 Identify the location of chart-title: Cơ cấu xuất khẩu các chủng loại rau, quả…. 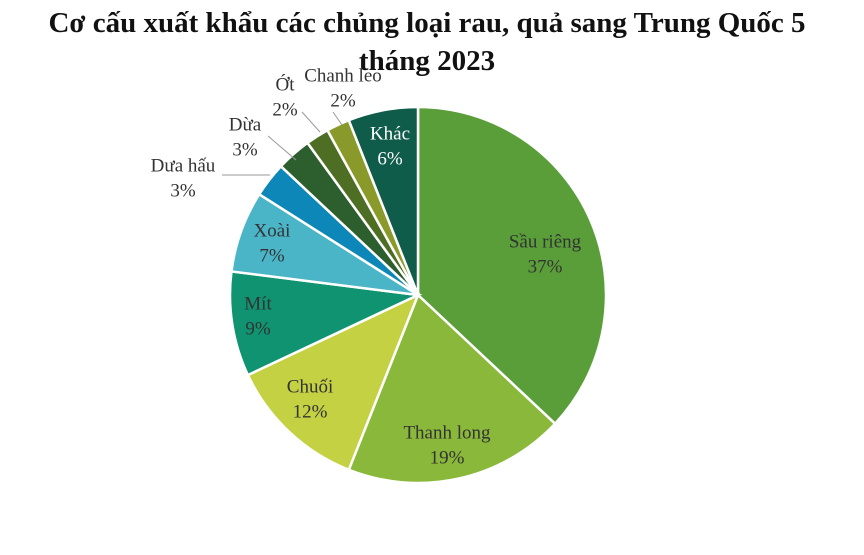
(427, 42).